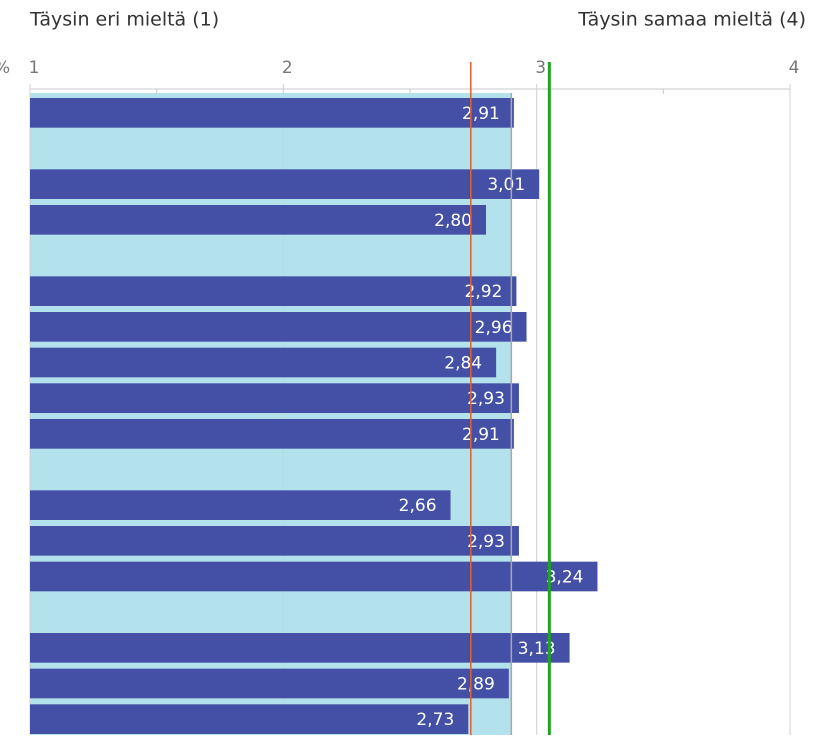 This screenshot has width=813, height=742. I want to click on right-label: Täysin samaa mieltä (4), so click(691, 20).